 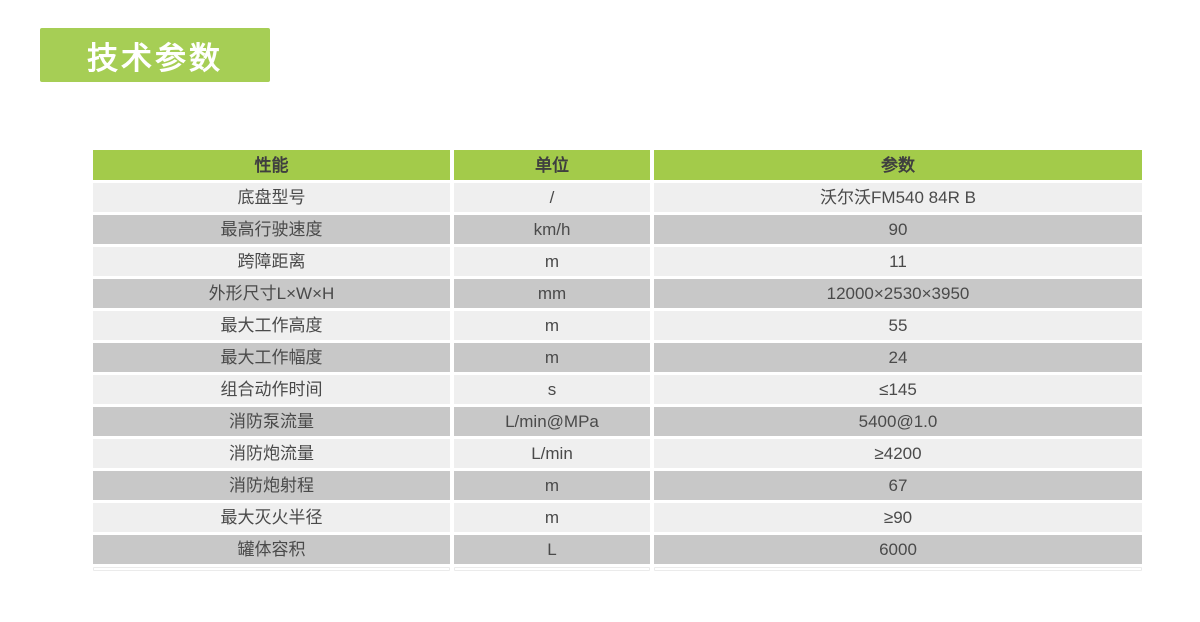 What do you see at coordinates (552, 165) in the screenshot?
I see `header-unit: 单位` at bounding box center [552, 165].